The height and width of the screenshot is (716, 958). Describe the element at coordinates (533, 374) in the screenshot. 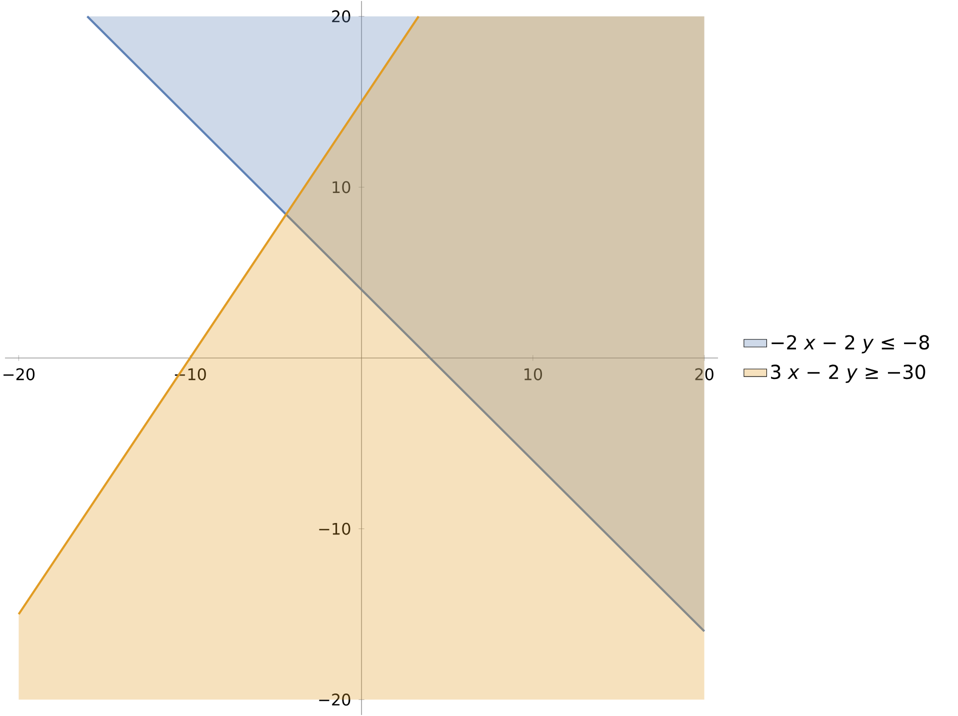

I see `x-tick-label: 10` at that location.